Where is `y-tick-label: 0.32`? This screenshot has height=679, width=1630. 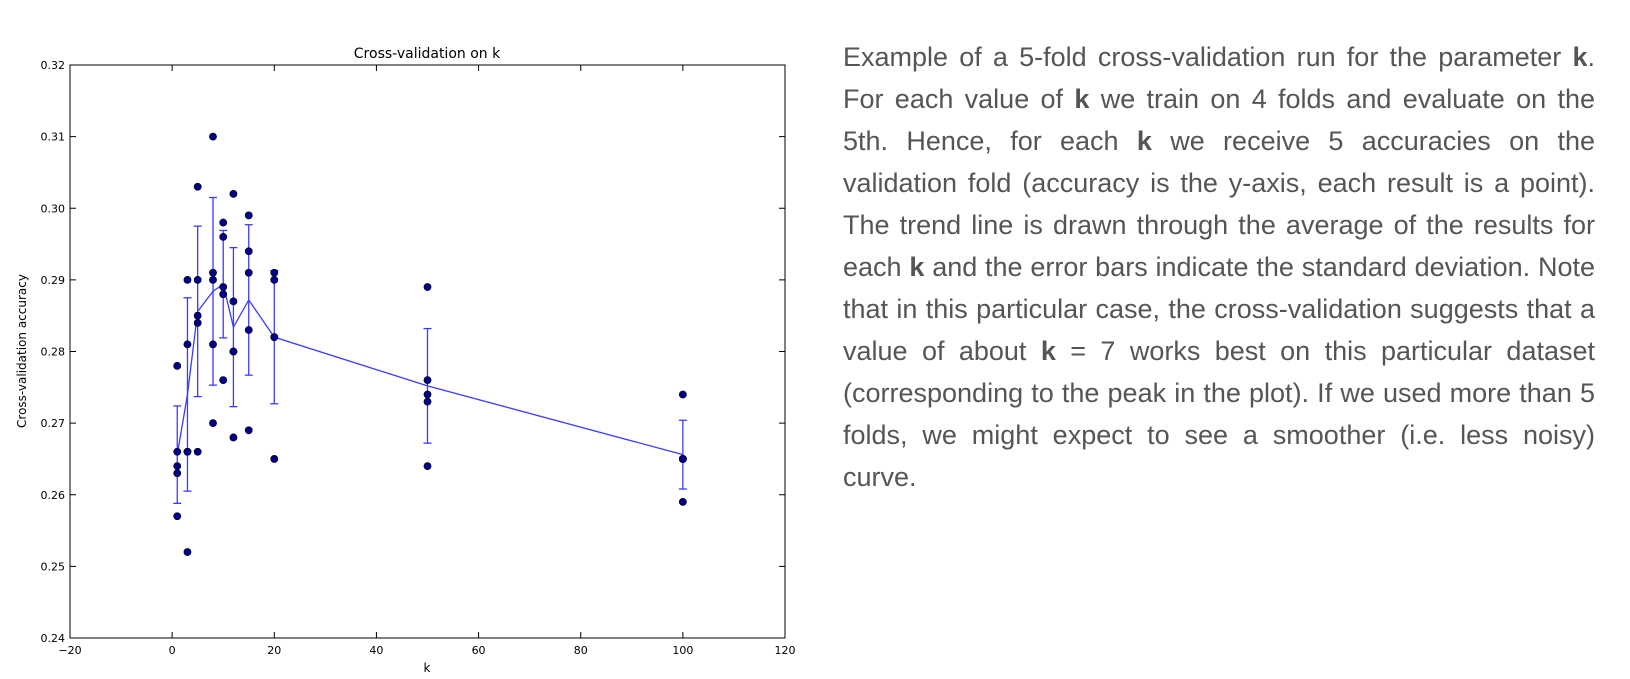 y-tick-label: 0.32 is located at coordinates (53, 65).